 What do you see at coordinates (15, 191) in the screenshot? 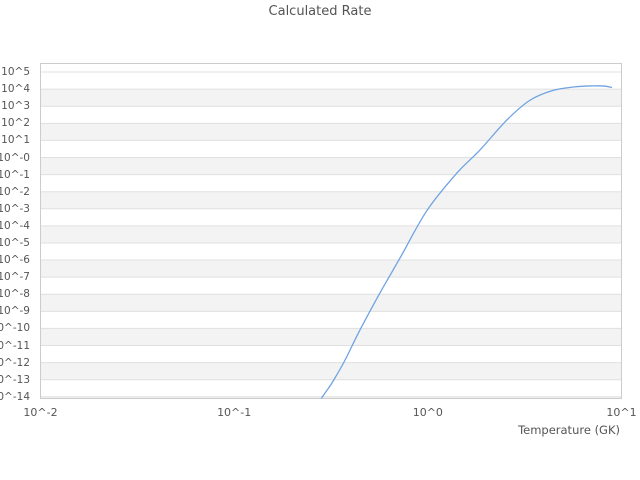
I see `y-tick-label: 10^-2` at bounding box center [15, 191].